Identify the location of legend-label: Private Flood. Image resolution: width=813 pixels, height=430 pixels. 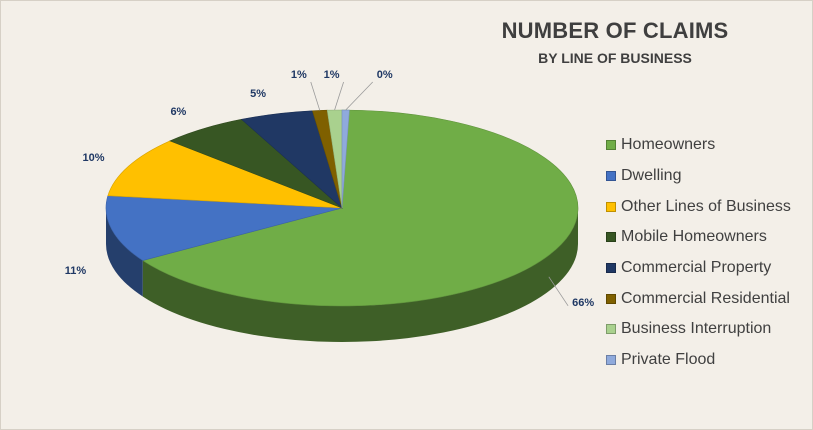
(668, 360).